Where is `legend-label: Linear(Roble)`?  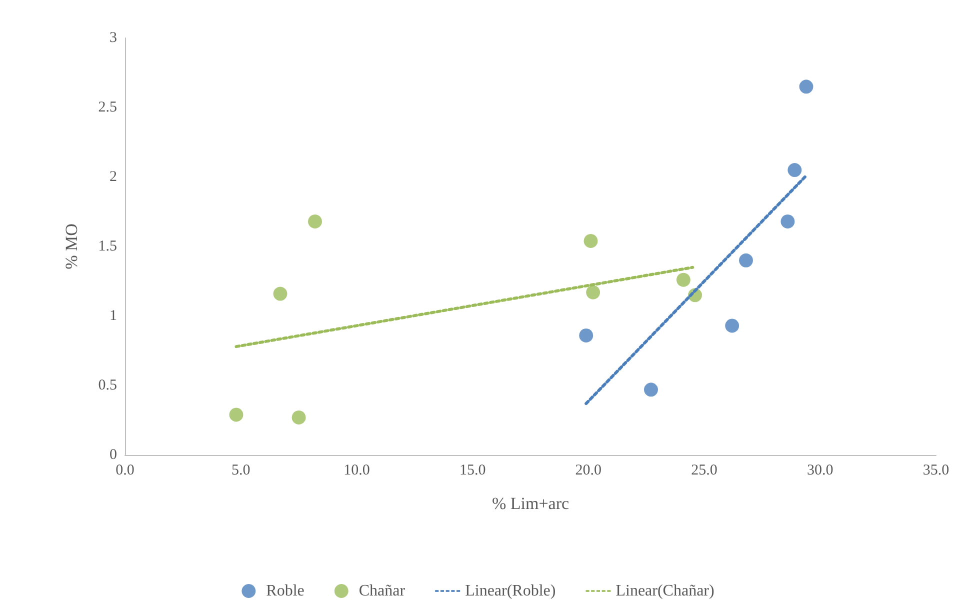 legend-label: Linear(Roble) is located at coordinates (510, 591).